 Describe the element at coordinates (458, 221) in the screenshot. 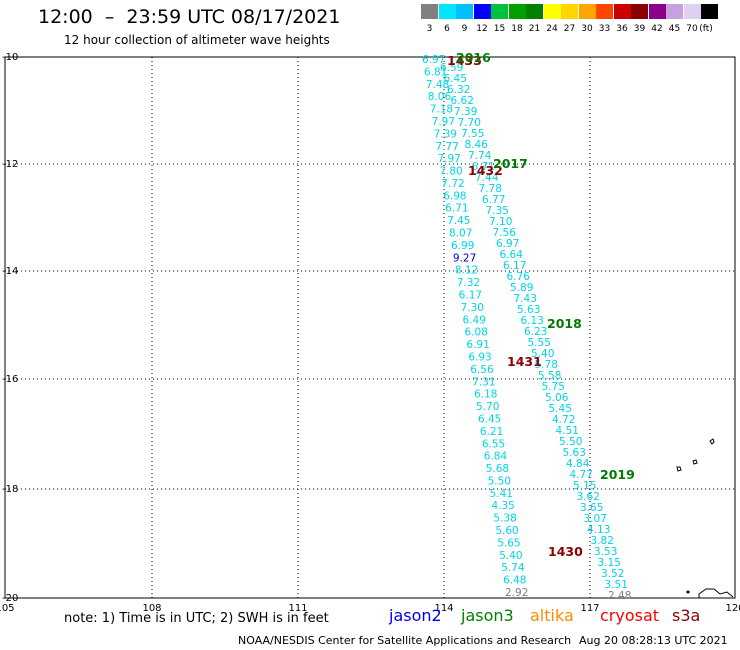

I see `wave-height-value: 7.45` at that location.